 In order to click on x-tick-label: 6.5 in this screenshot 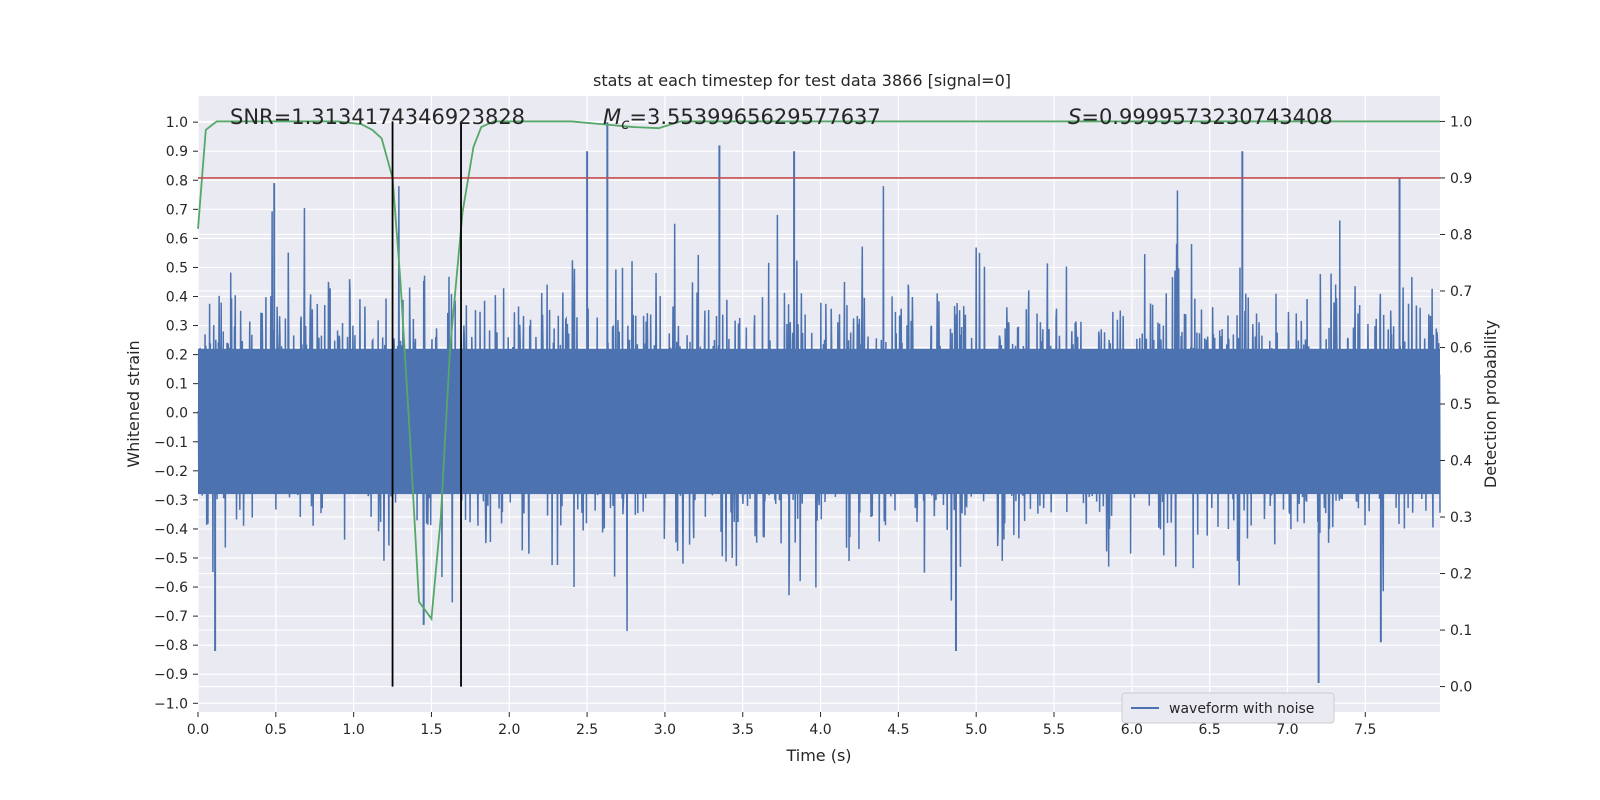, I will do `click(1210, 730)`.